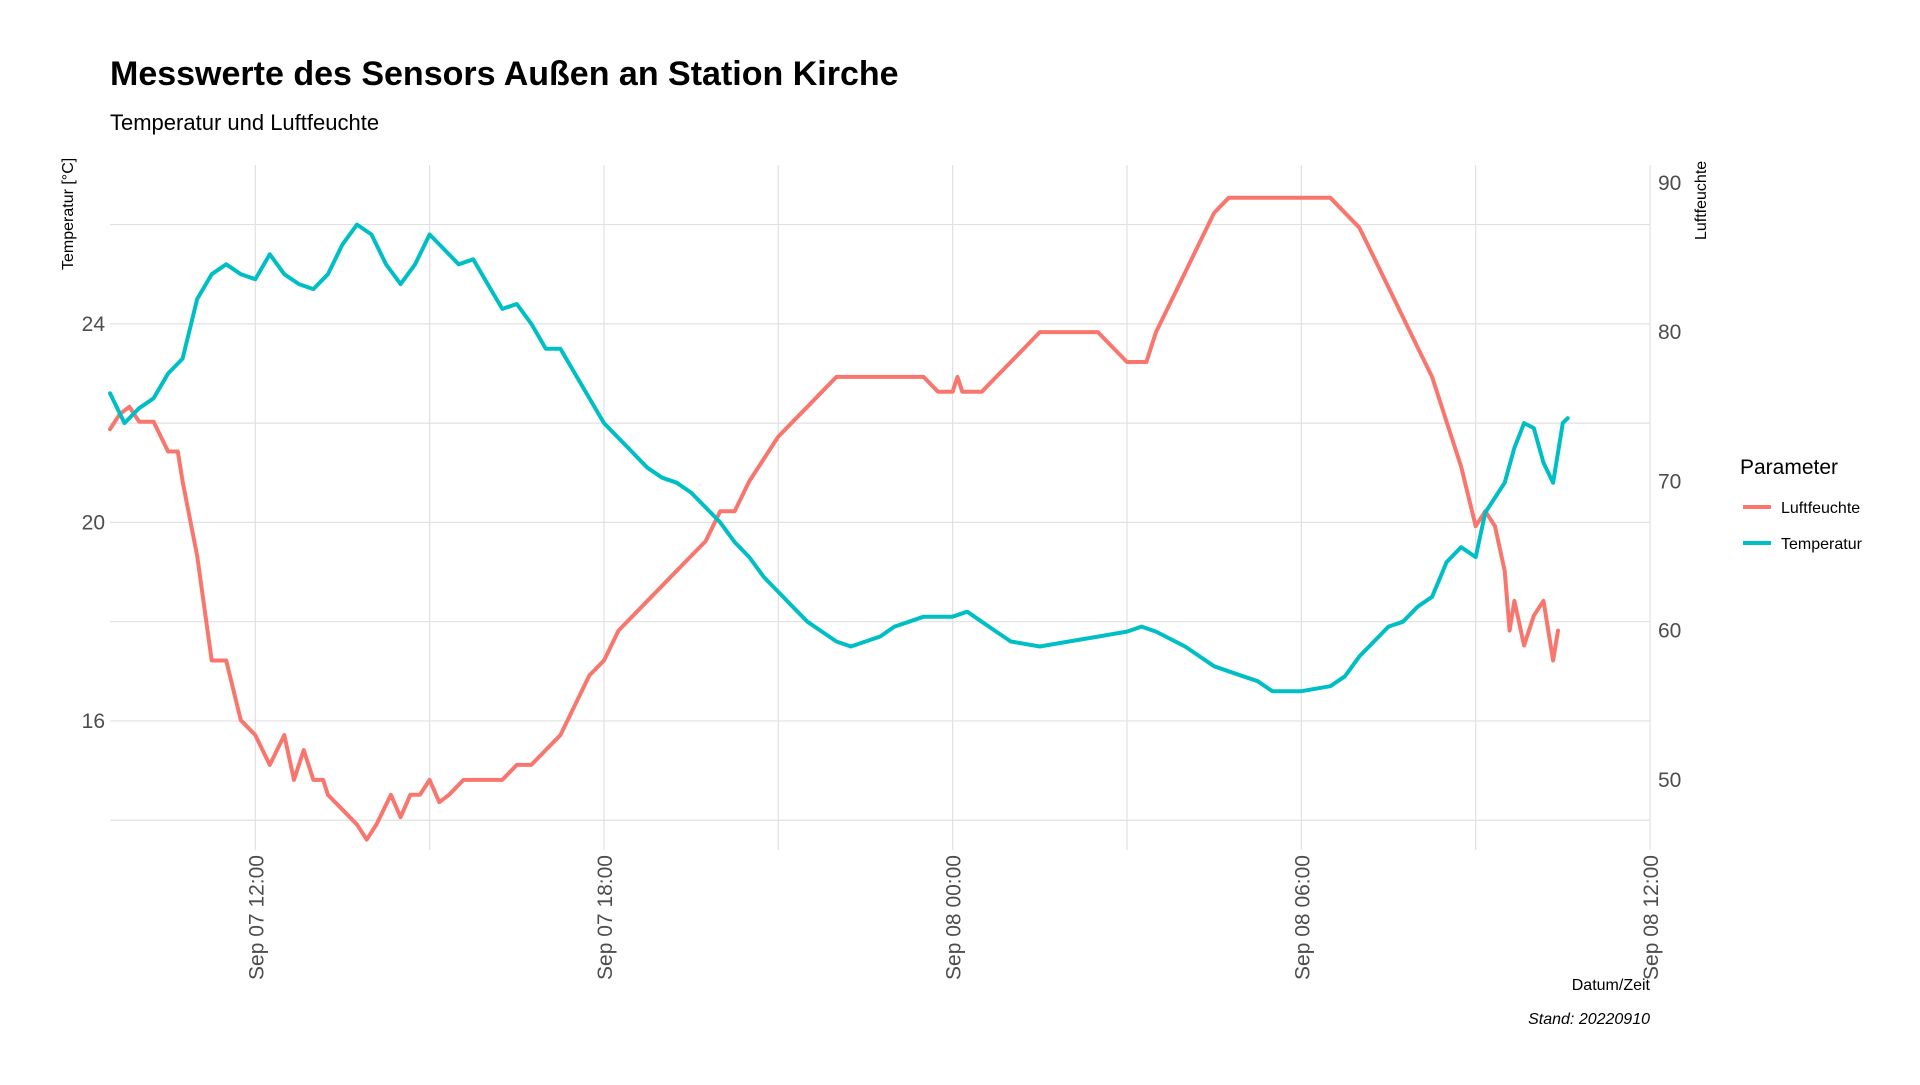 Image resolution: width=1920 pixels, height=1085 pixels. I want to click on y-tick-label-right: 50, so click(1669, 780).